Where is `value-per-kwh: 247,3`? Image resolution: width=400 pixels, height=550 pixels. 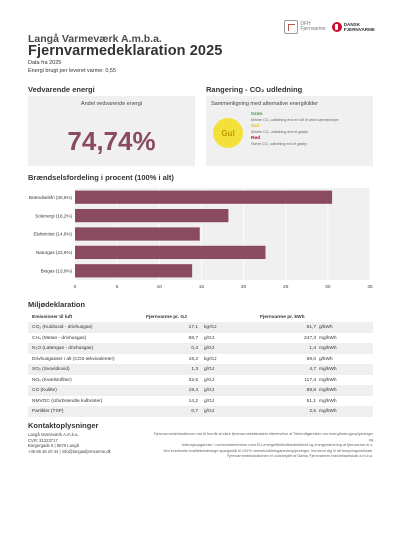
value-per-kwh: 247,3 is located at coordinates (309, 338).